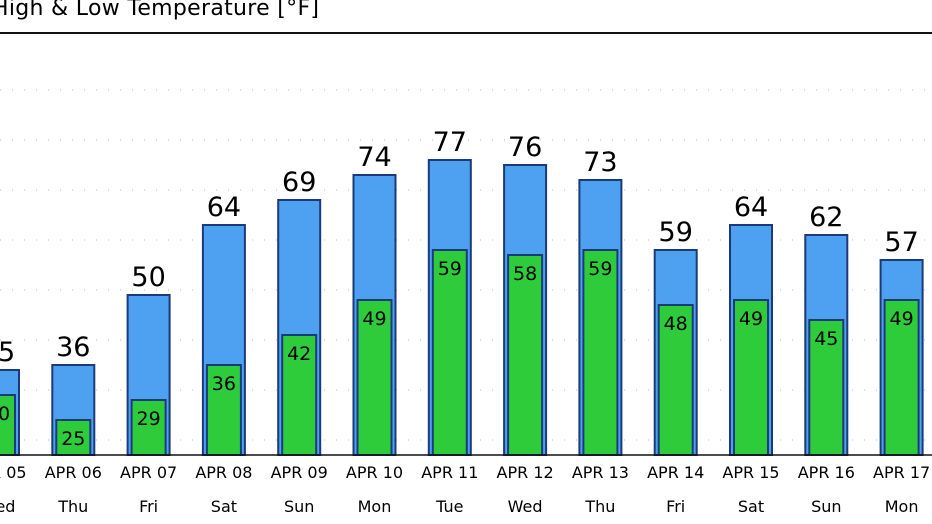  Describe the element at coordinates (901, 242) in the screenshot. I see `high-value-label: 57` at that location.